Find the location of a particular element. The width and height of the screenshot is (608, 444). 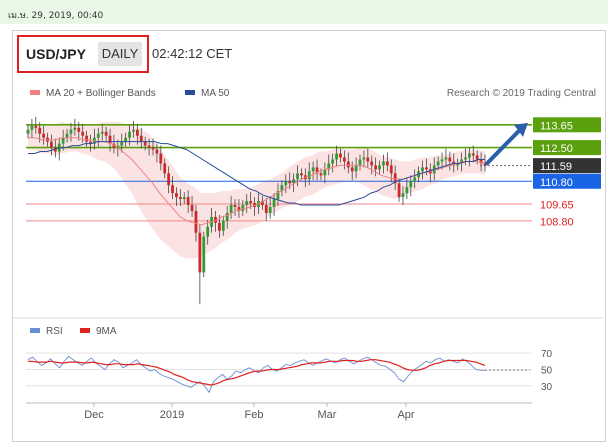

top-bar: เม.ษ. 29, 2019, 00:40 is located at coordinates (304, 12).